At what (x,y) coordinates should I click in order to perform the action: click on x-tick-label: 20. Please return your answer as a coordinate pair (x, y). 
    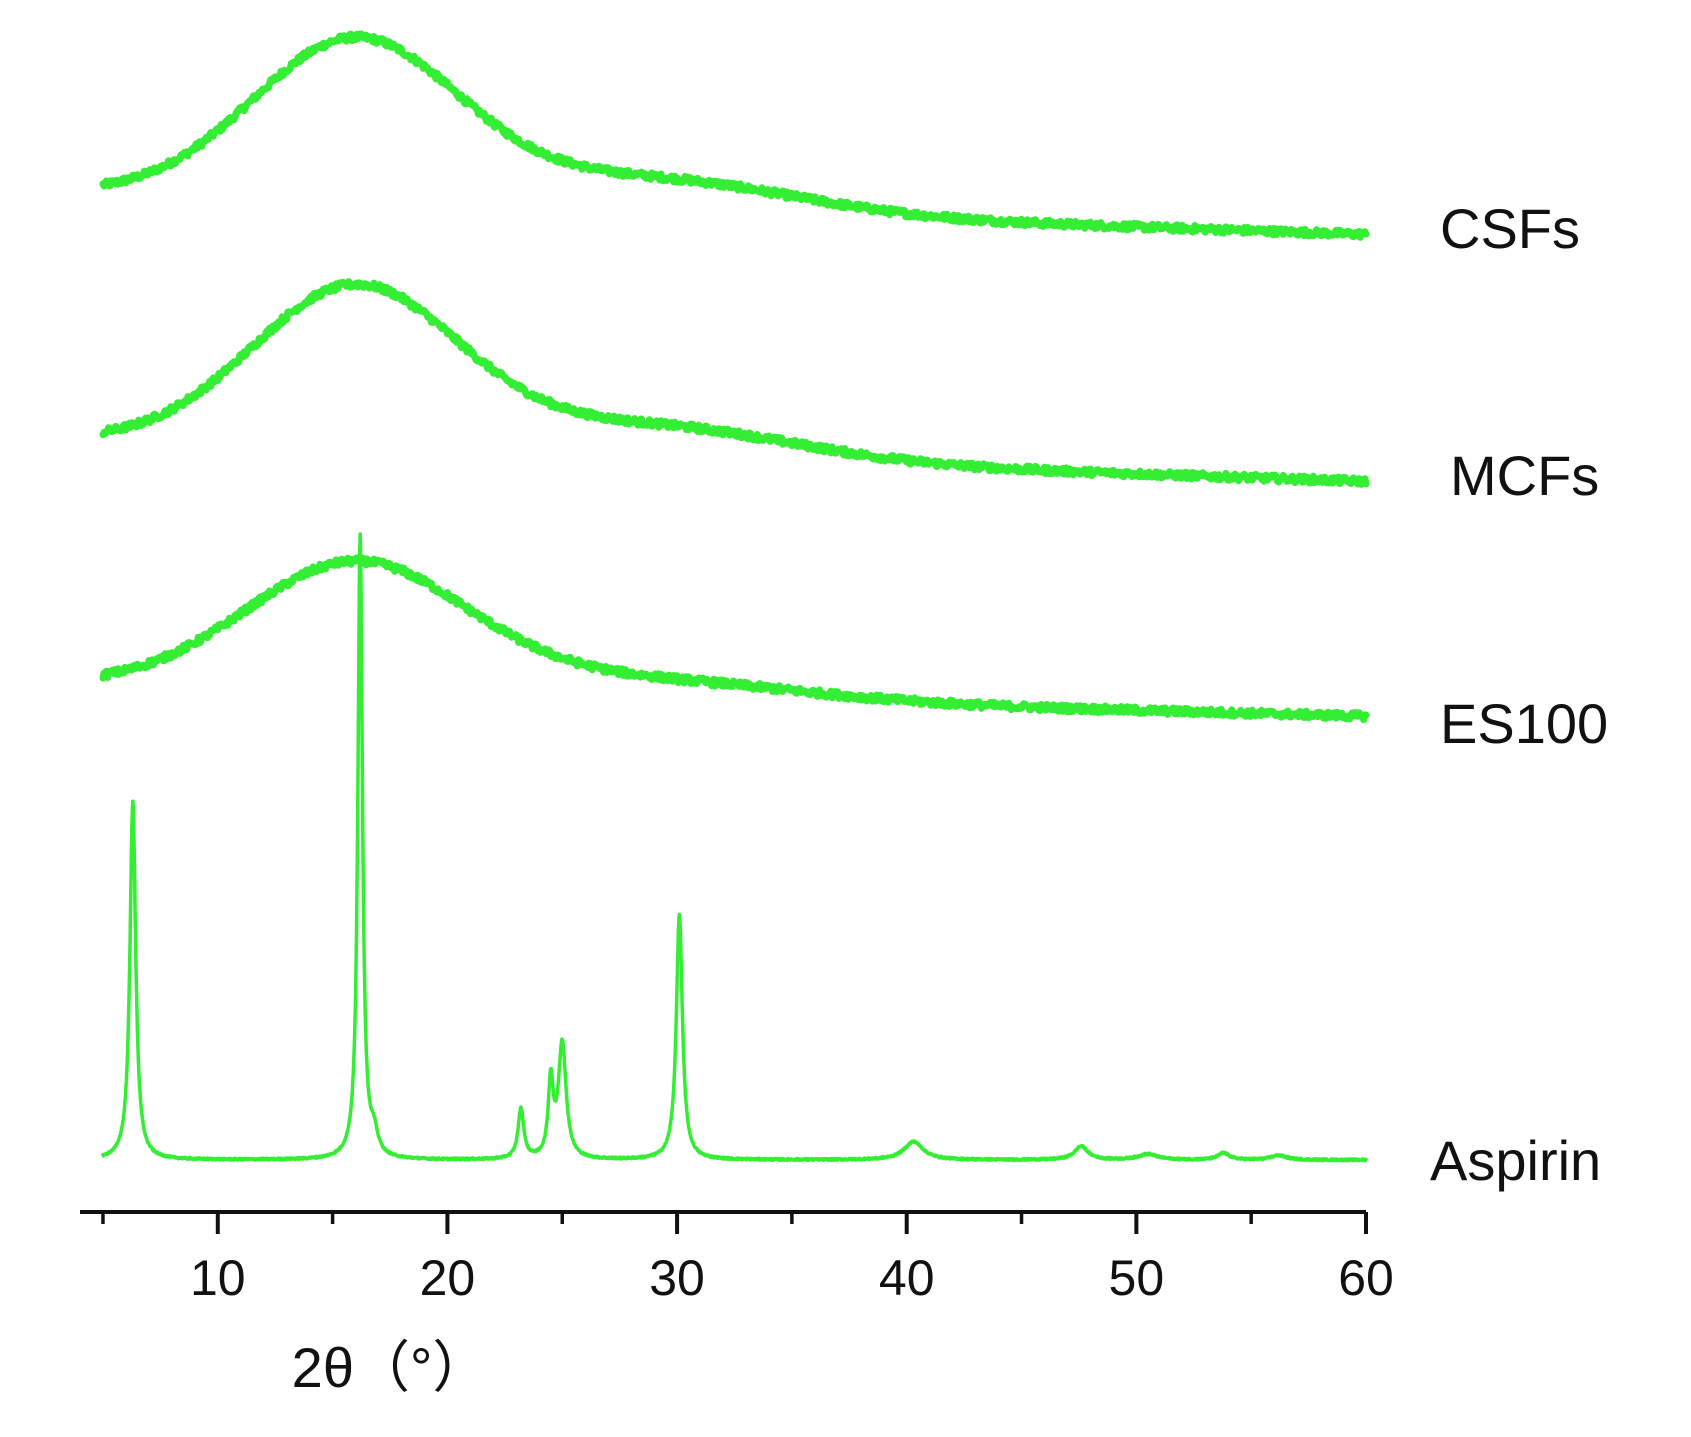
    Looking at the image, I should click on (448, 1278).